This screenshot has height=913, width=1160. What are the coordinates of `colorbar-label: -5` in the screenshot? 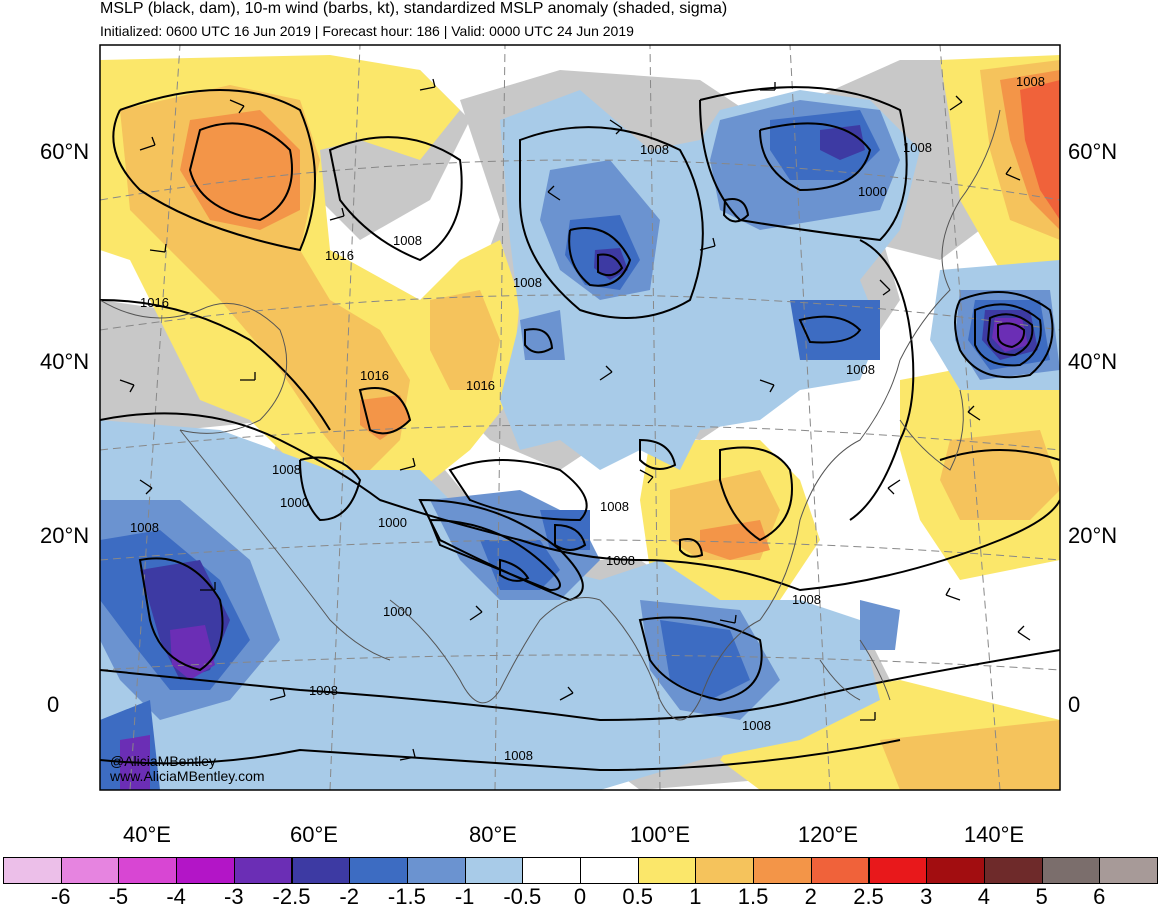 It's located at (118, 896).